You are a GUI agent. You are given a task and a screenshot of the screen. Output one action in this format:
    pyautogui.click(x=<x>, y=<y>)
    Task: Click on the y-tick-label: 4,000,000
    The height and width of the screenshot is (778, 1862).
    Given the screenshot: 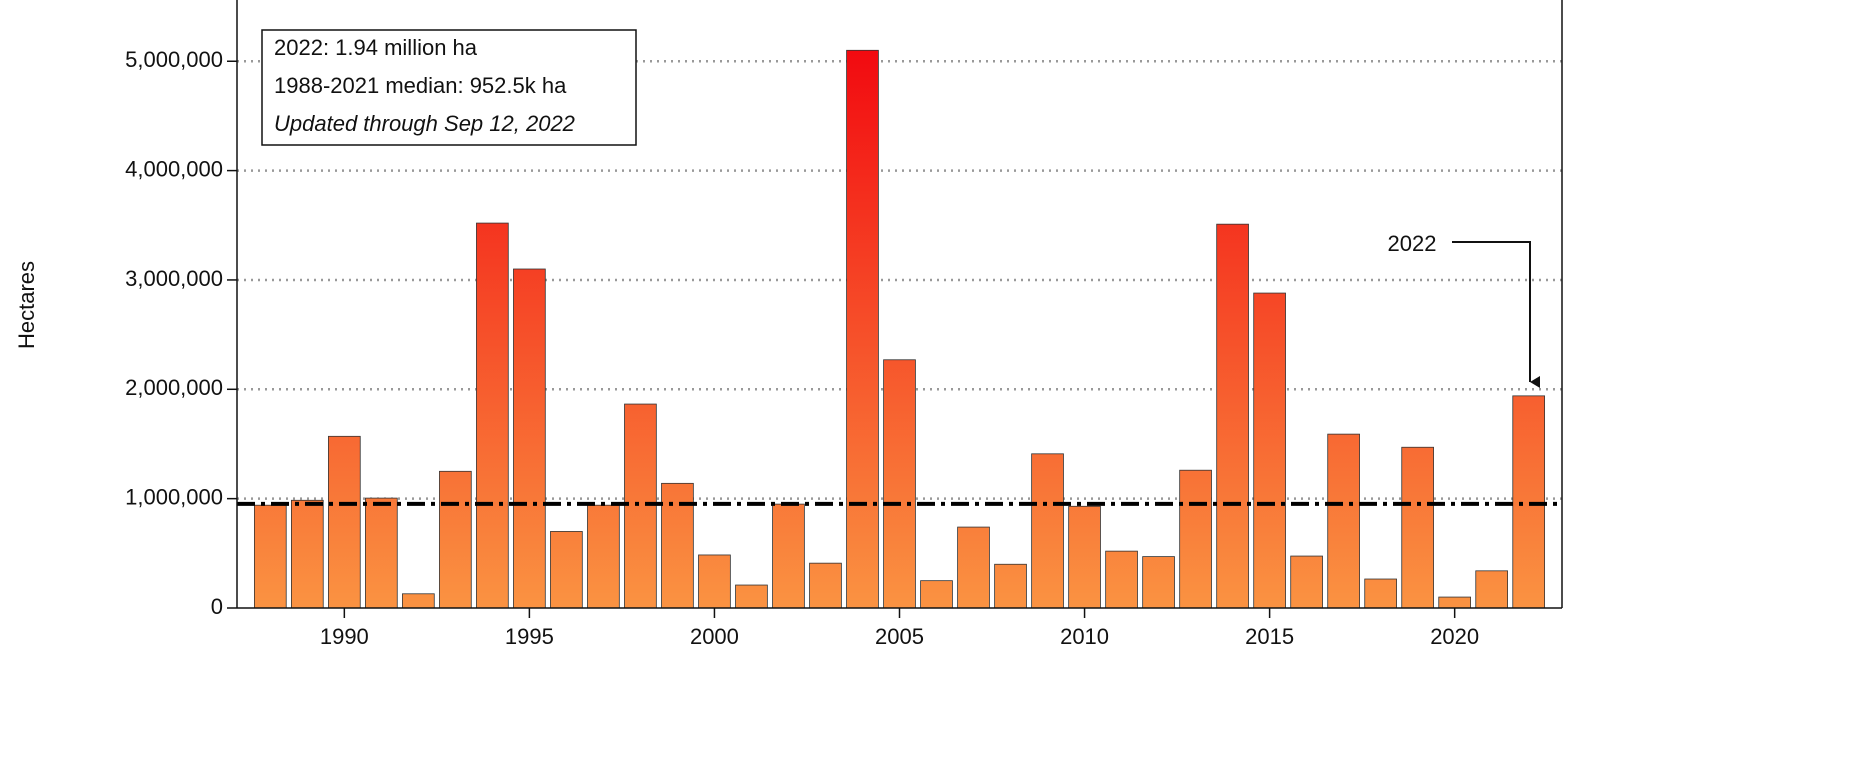 What is the action you would take?
    pyautogui.click(x=174, y=168)
    